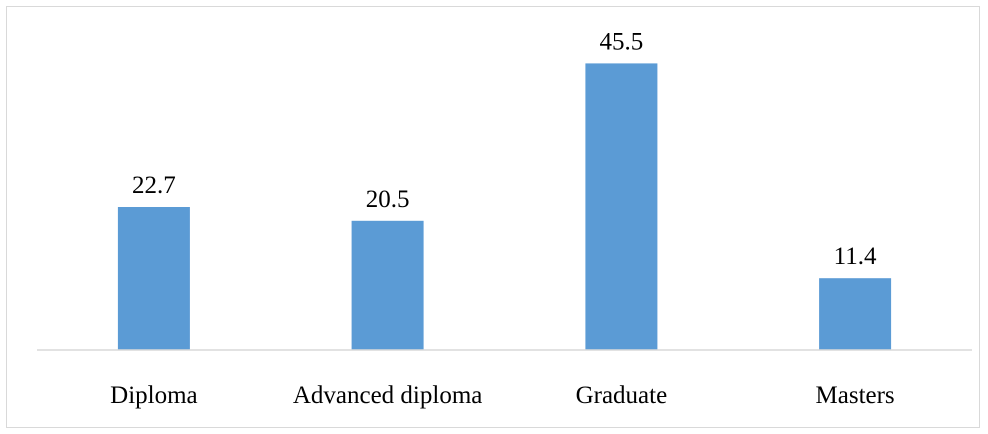  Describe the element at coordinates (855, 256) in the screenshot. I see `data-label-masters: 11.4` at that location.